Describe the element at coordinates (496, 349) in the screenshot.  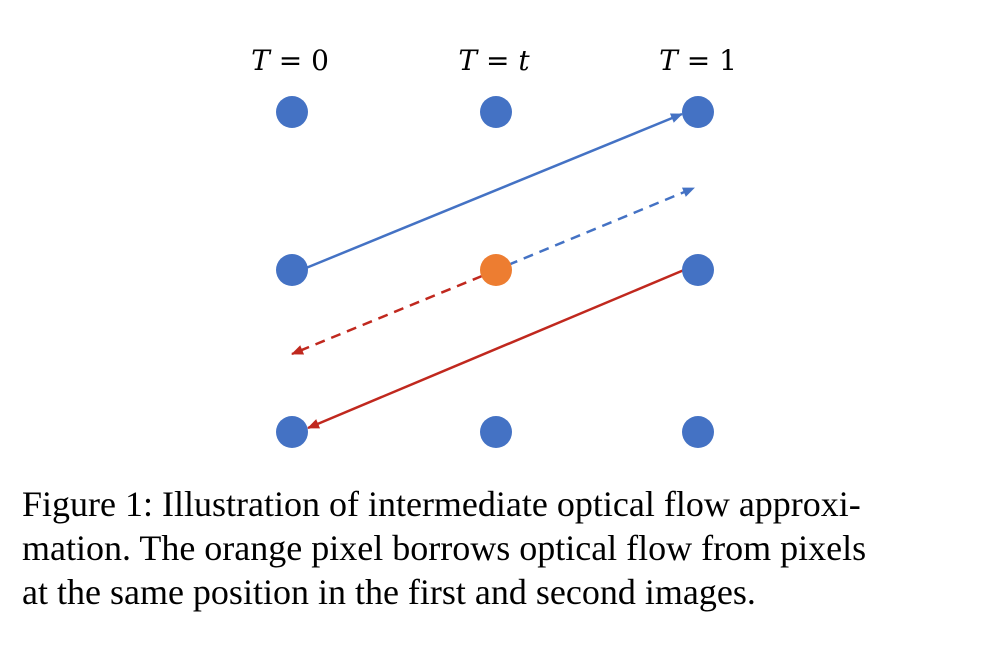
I see `backward-flow-arrow` at that location.